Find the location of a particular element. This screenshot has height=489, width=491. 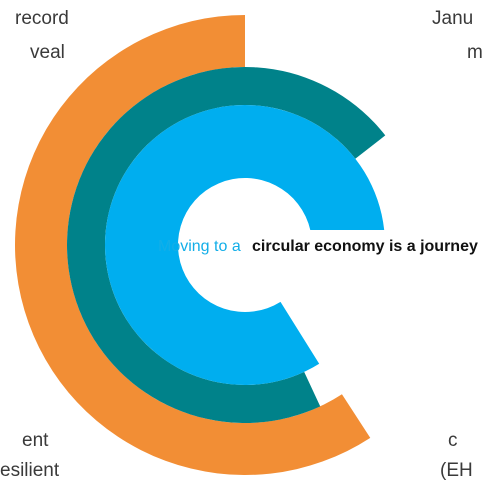

center-lead: Moving to a is located at coordinates (199, 246).